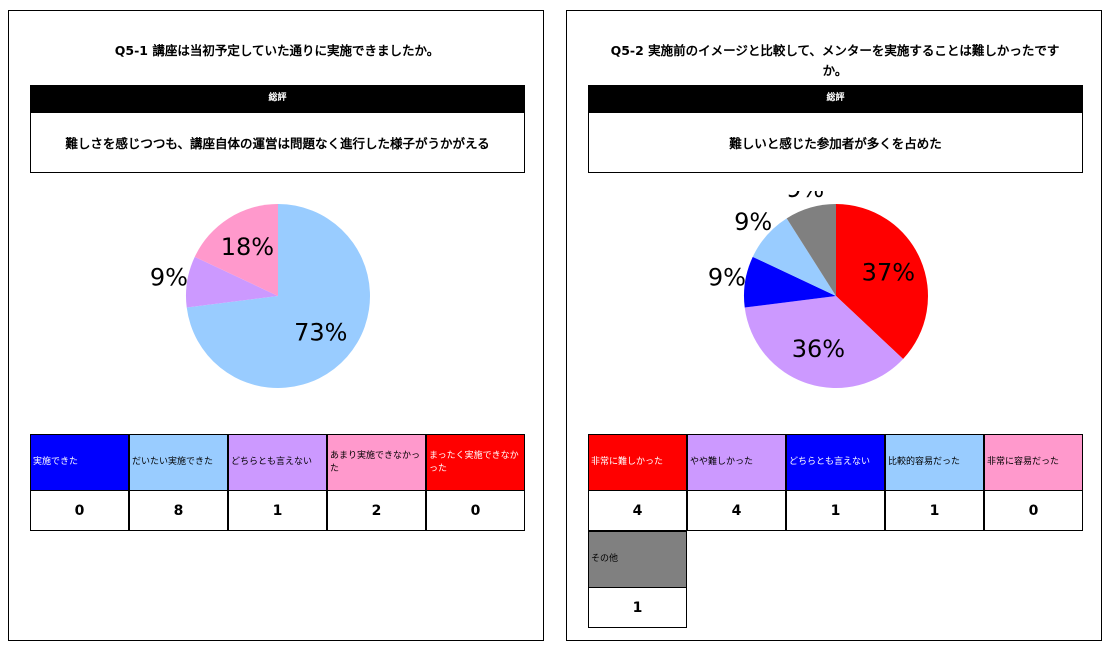 The image size is (1116, 652). What do you see at coordinates (247, 247) in the screenshot?
I see `slice-label: 18%` at bounding box center [247, 247].